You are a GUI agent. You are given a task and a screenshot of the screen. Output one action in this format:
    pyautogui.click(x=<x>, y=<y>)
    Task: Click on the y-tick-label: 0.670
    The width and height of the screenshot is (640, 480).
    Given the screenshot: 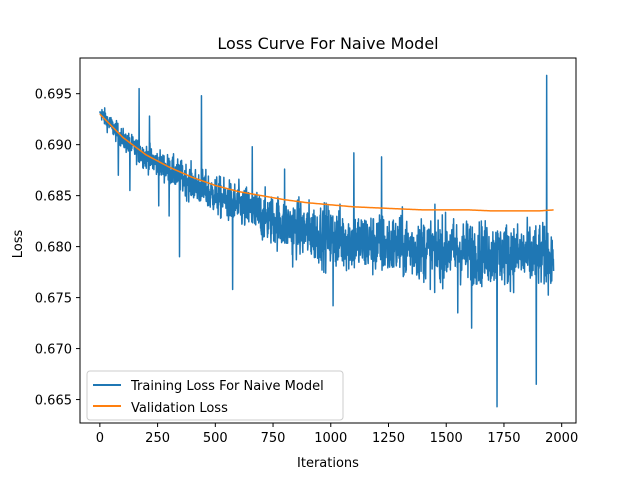 What is the action you would take?
    pyautogui.click(x=53, y=350)
    